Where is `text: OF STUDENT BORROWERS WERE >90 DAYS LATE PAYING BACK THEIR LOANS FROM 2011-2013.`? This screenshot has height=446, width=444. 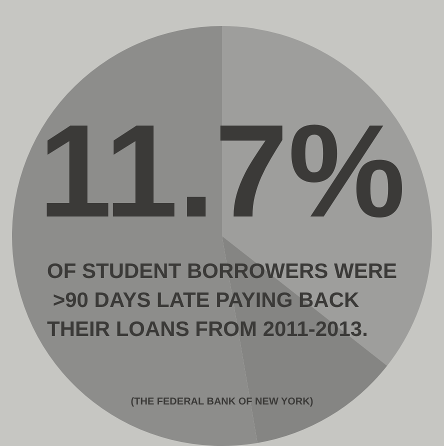
text: OF STUDENT BORROWERS WERE >90 DAYS LATE PAYING BACK THEIR LOANS FROM 2011-2013. is located at coordinates (222, 300).